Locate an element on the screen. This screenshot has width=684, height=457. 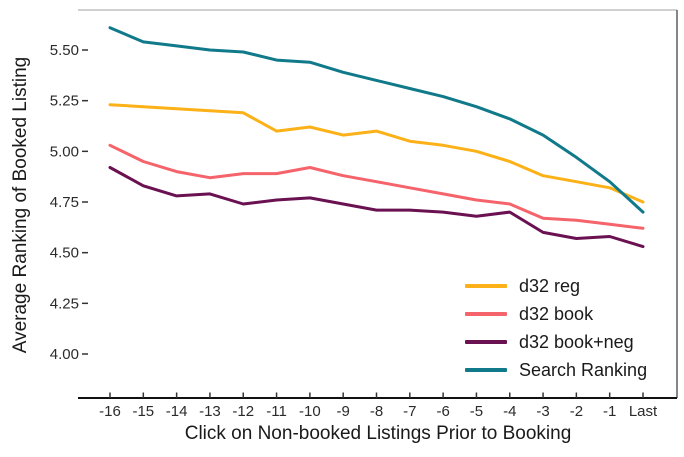
x-tick-label: -6 is located at coordinates (442, 411).